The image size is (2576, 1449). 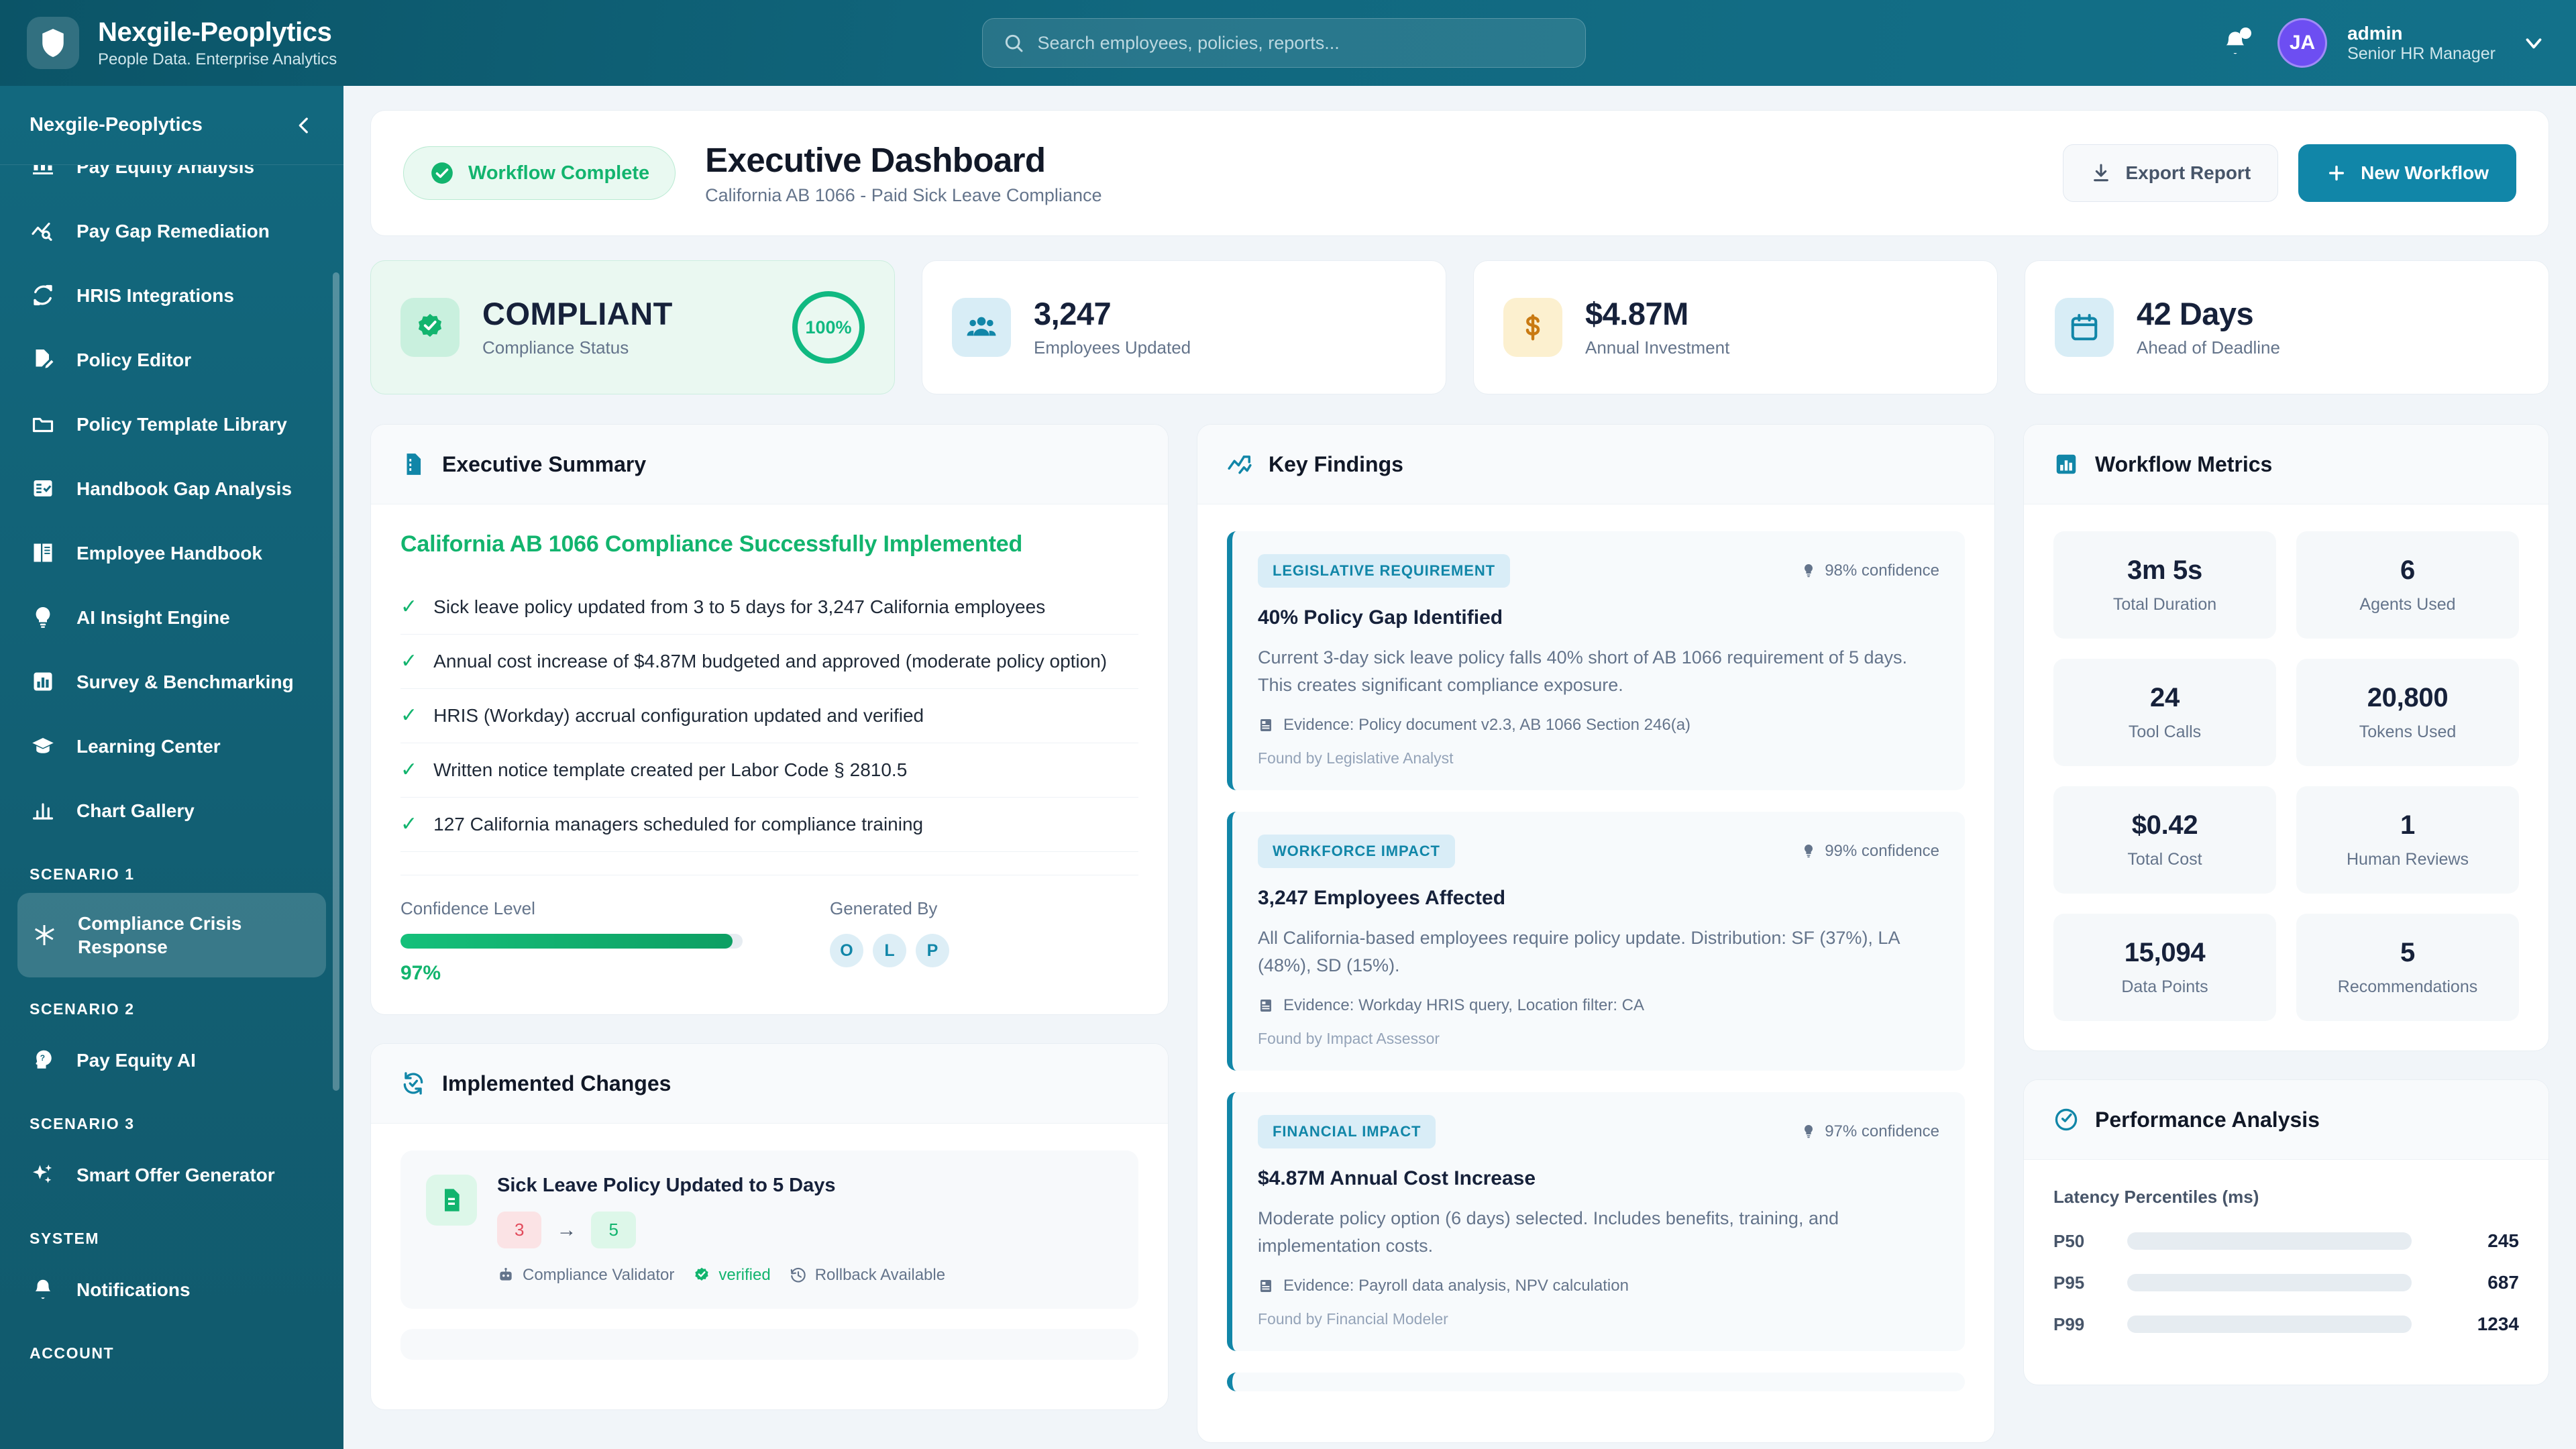 What do you see at coordinates (43, 359) in the screenshot?
I see `file-edit-icon` at bounding box center [43, 359].